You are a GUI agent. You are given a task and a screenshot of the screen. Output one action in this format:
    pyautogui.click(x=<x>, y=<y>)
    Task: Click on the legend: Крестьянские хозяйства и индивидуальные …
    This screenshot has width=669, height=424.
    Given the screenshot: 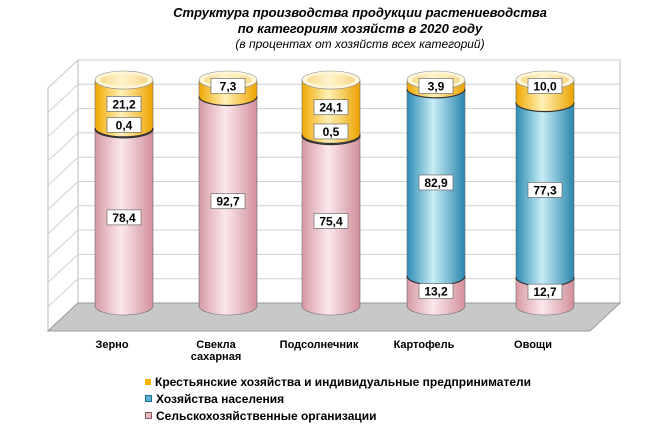 What is the action you would take?
    pyautogui.click(x=338, y=398)
    